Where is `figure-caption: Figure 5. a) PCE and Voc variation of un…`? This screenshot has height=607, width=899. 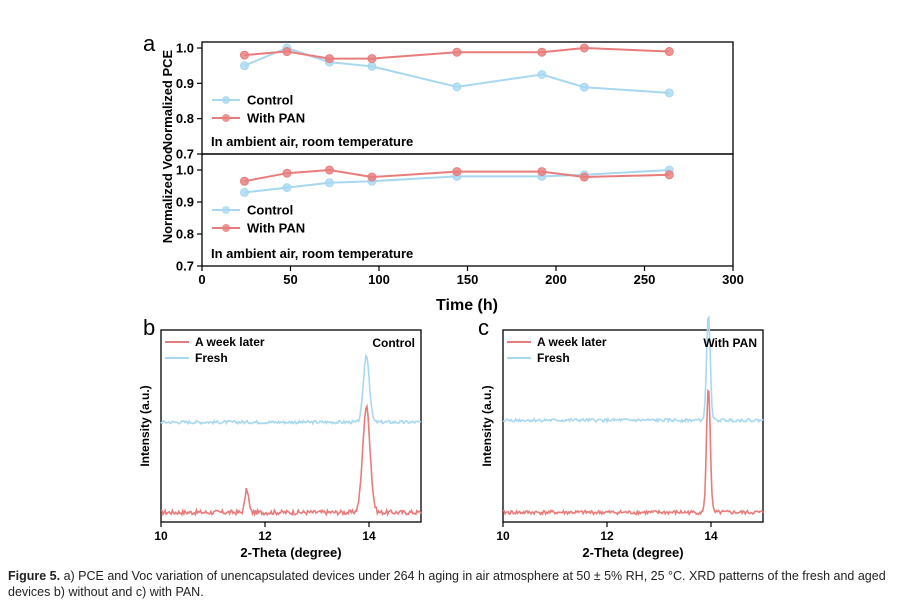 figure-caption: Figure 5. a) PCE and Voc variation of un… is located at coordinates (450, 584).